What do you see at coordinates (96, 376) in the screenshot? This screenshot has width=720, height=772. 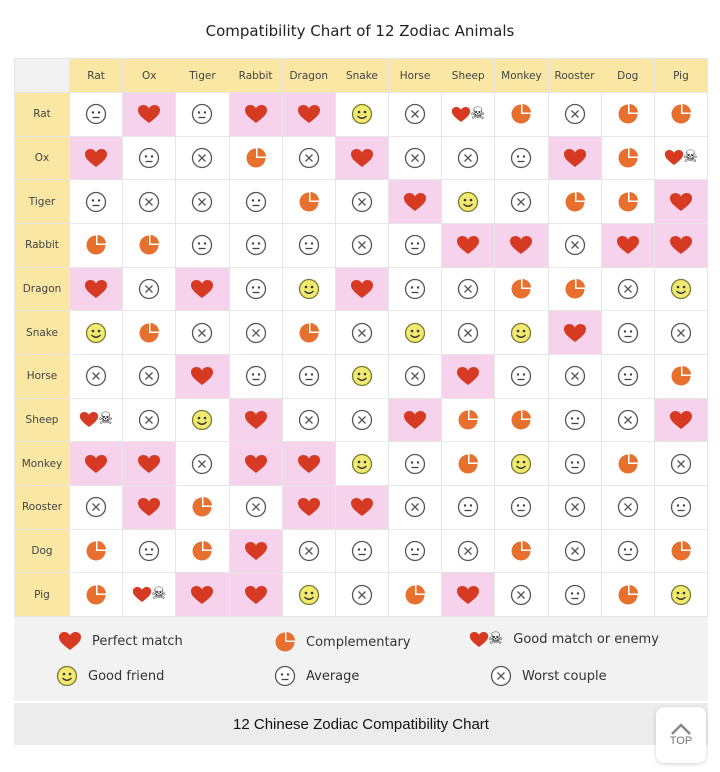 I see `cell-horse-rat` at bounding box center [96, 376].